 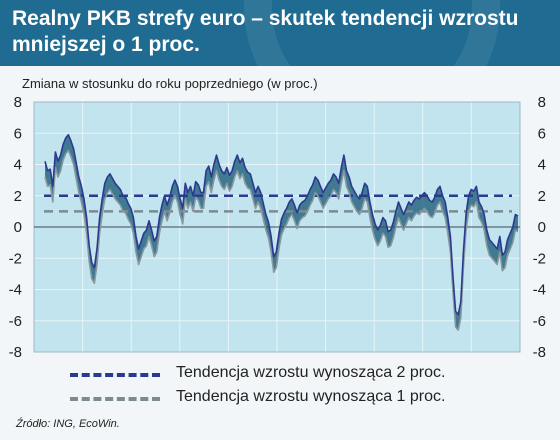 I want to click on y-tick-label-left: -4, so click(x=15, y=290).